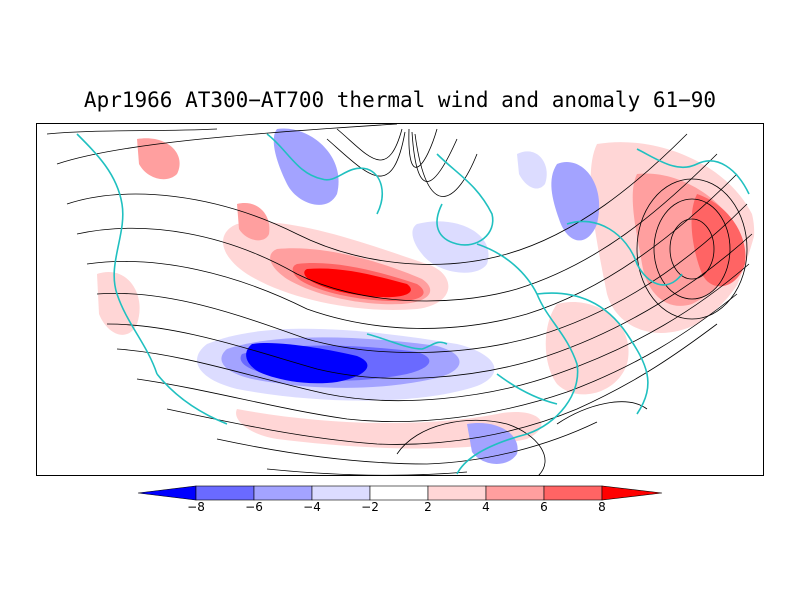 This screenshot has width=800, height=600. What do you see at coordinates (167, 493) in the screenshot?
I see `legend-arrow-low` at bounding box center [167, 493].